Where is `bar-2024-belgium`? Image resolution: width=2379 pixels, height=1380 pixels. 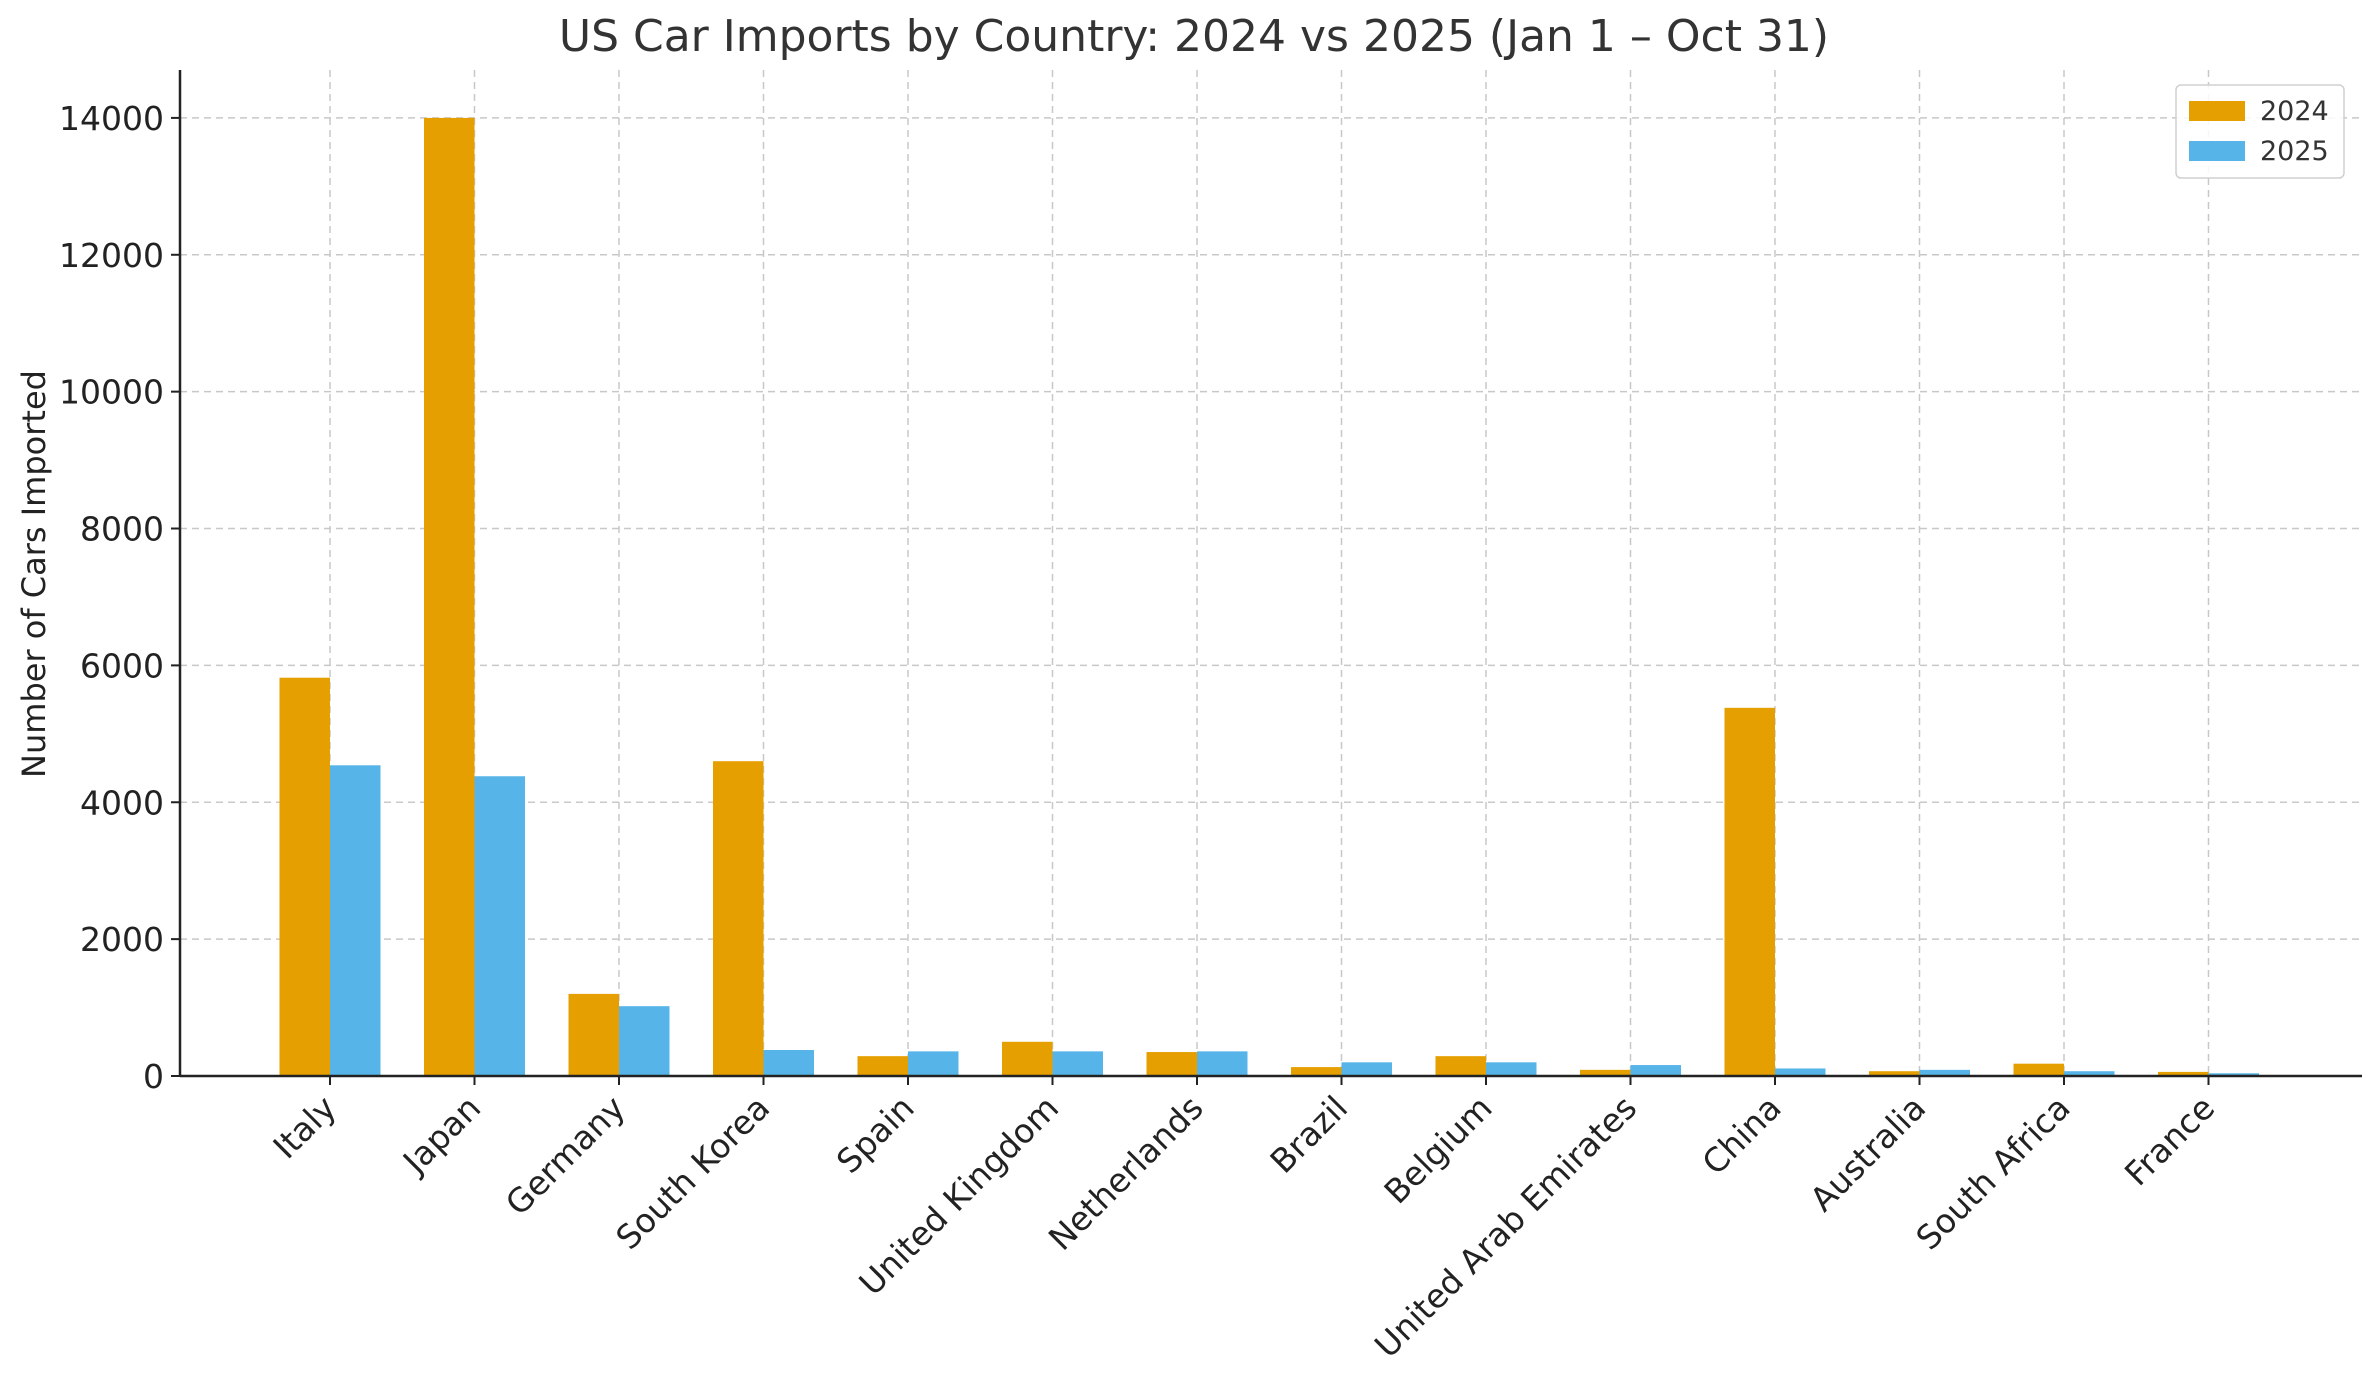 bar-2024-belgium is located at coordinates (1461, 1066).